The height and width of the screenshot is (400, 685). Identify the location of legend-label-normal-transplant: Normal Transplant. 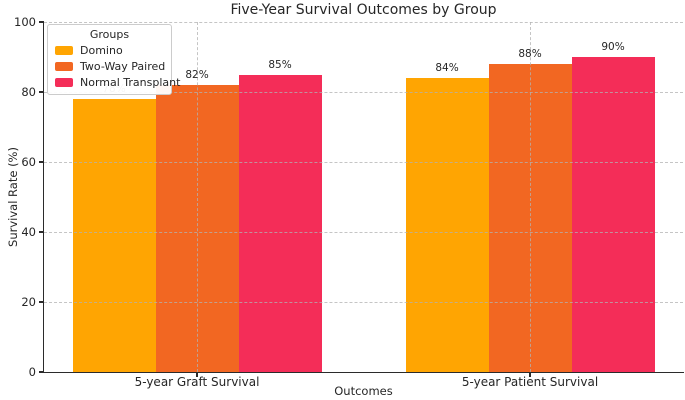
(130, 82).